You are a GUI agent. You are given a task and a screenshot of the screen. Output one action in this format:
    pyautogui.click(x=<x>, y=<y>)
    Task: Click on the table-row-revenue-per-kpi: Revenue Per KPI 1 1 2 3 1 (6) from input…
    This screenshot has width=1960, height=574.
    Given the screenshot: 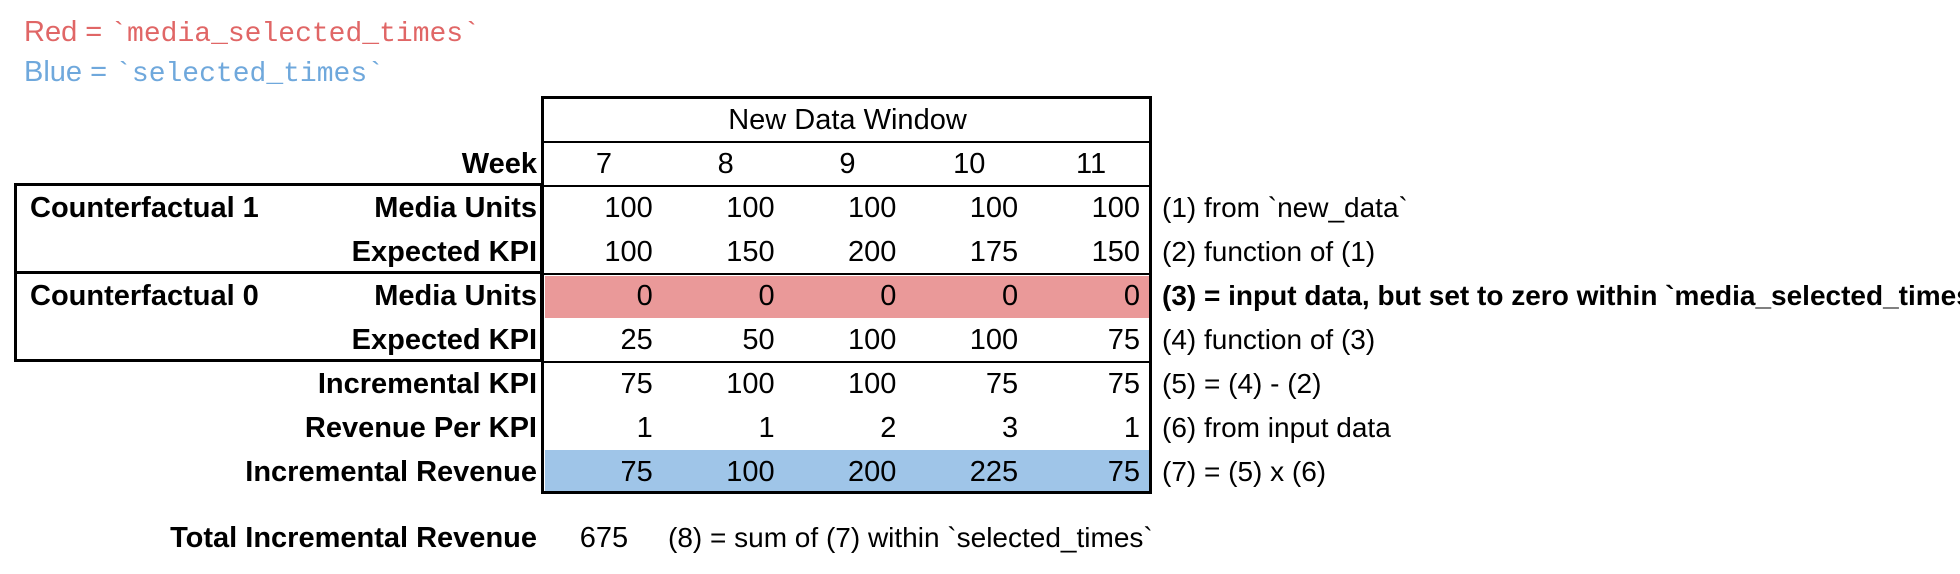 What is the action you would take?
    pyautogui.click(x=980, y=428)
    